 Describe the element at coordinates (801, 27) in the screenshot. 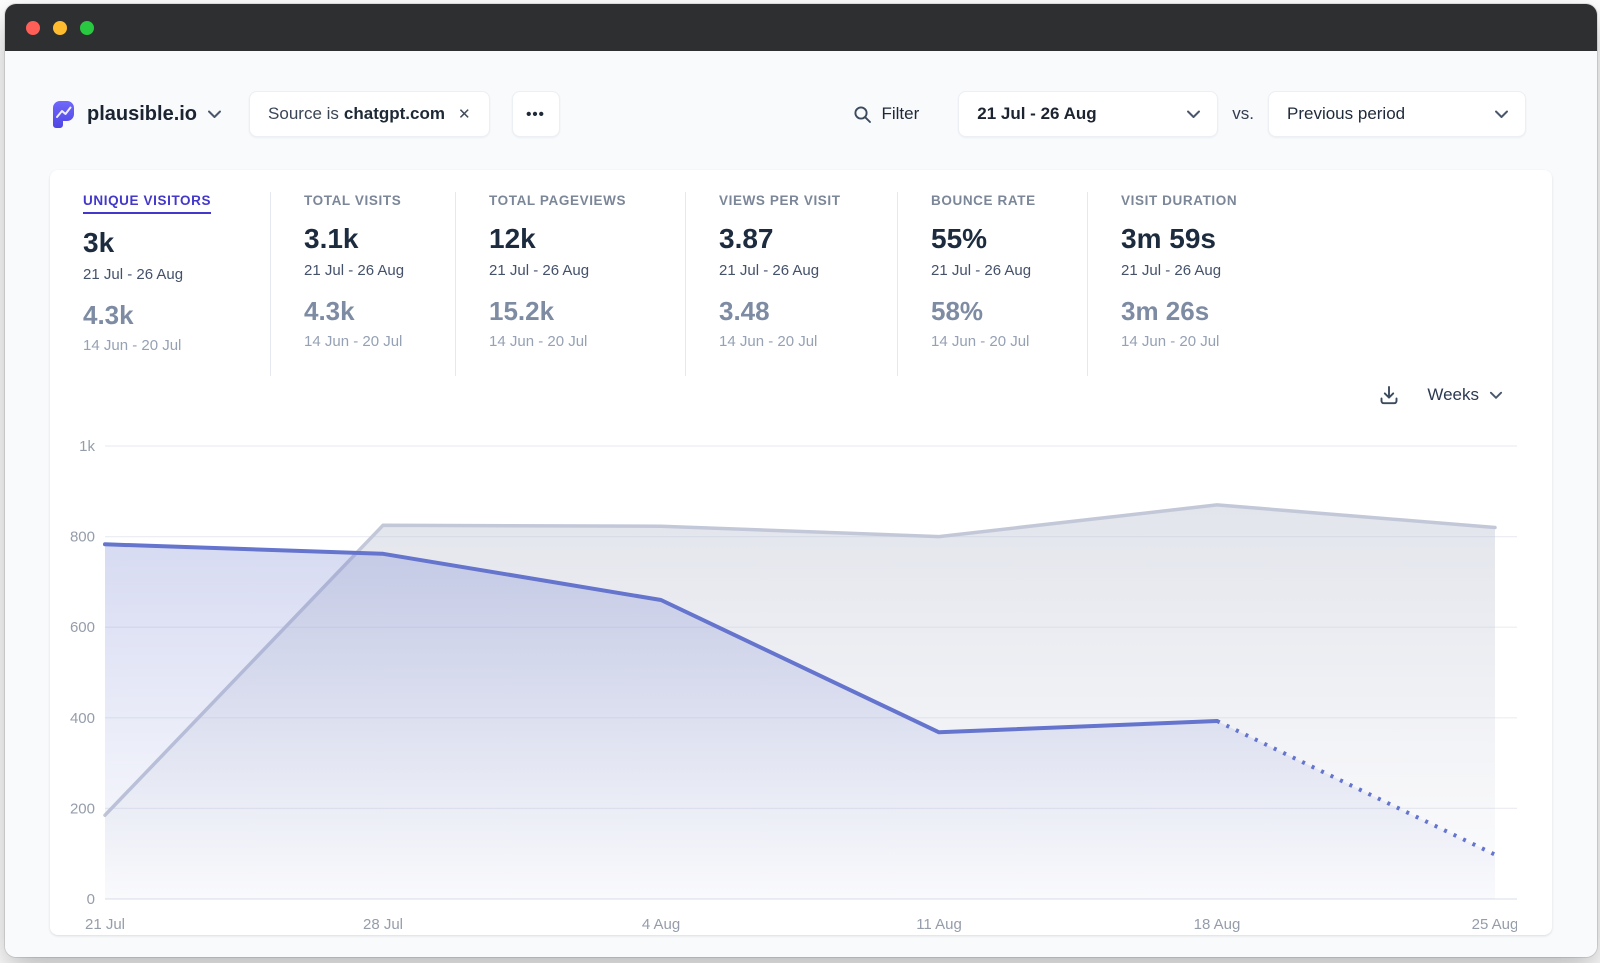

I see `macos-titlebar` at that location.